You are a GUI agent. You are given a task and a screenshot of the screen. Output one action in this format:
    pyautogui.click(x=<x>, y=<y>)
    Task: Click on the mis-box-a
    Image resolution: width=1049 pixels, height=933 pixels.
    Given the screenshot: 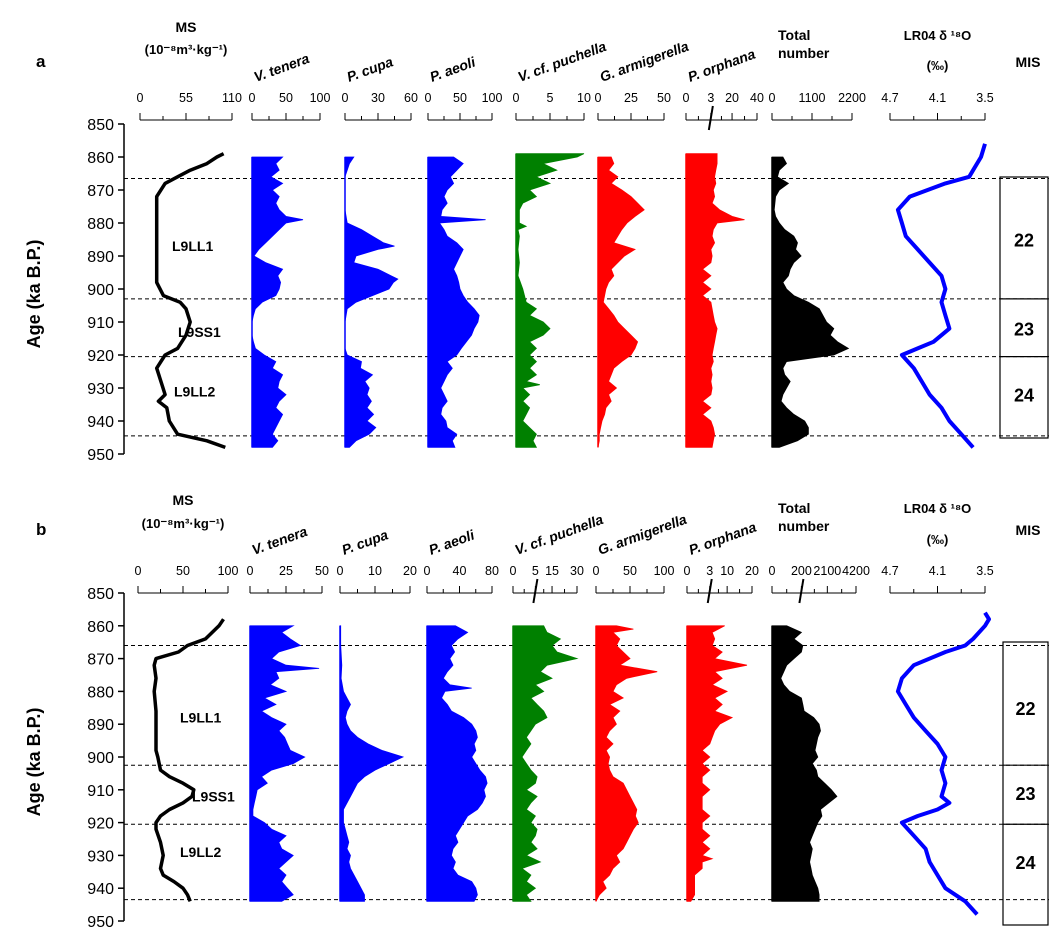 What is the action you would take?
    pyautogui.click(x=1024, y=307)
    